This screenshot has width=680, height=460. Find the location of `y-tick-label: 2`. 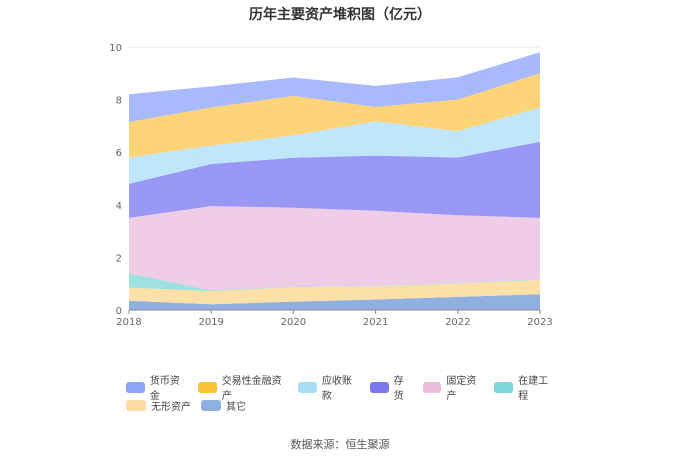

y-tick-label: 2 is located at coordinates (119, 258).